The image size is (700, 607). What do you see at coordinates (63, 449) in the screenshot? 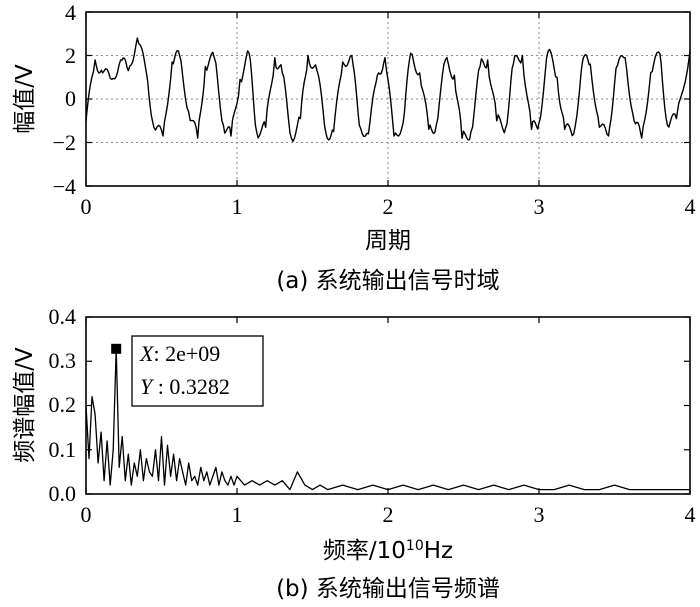
I see `spectrum-ytick-label: 0.1` at bounding box center [63, 449].